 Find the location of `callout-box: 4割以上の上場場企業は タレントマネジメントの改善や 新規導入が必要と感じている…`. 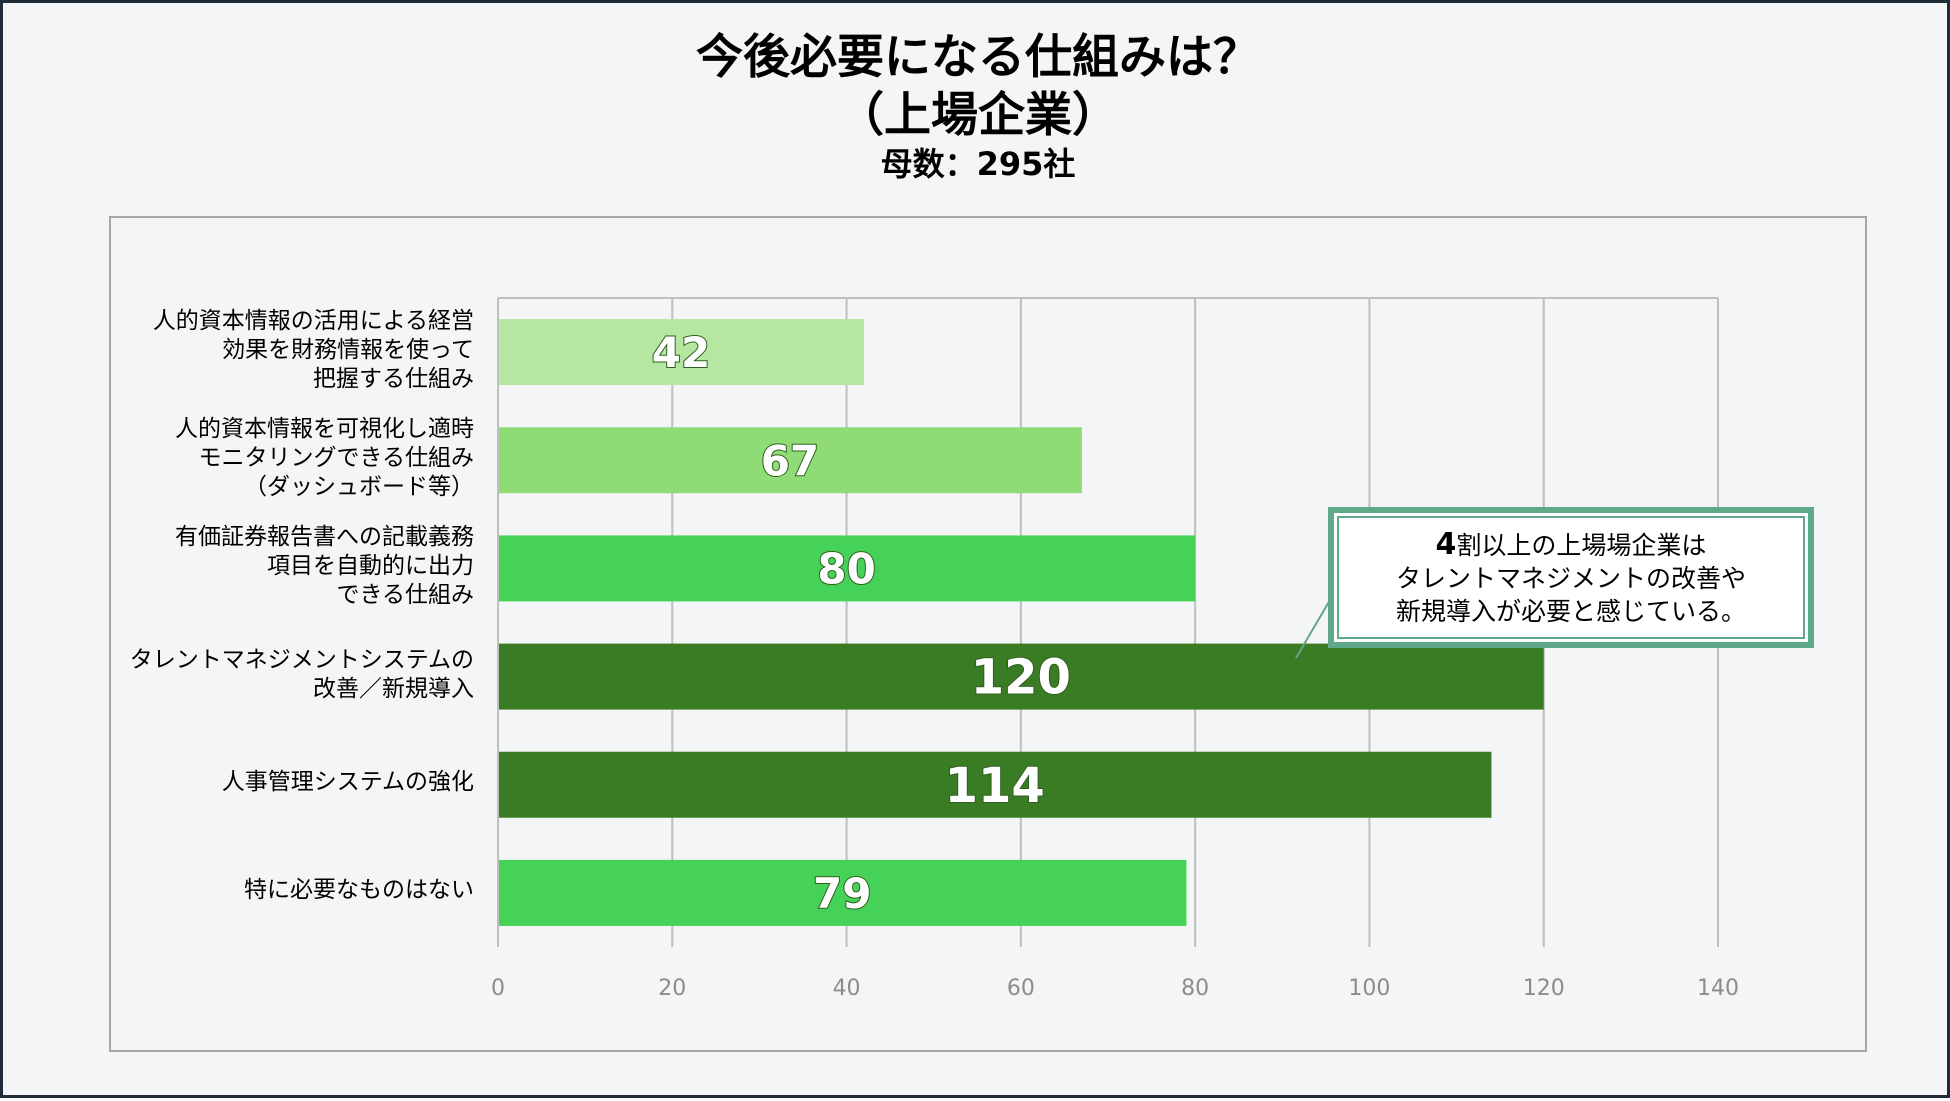

callout-box: 4割以上の上場場企業は タレントマネジメントの改善や 新規導入が必要と感じている… is located at coordinates (1571, 577).